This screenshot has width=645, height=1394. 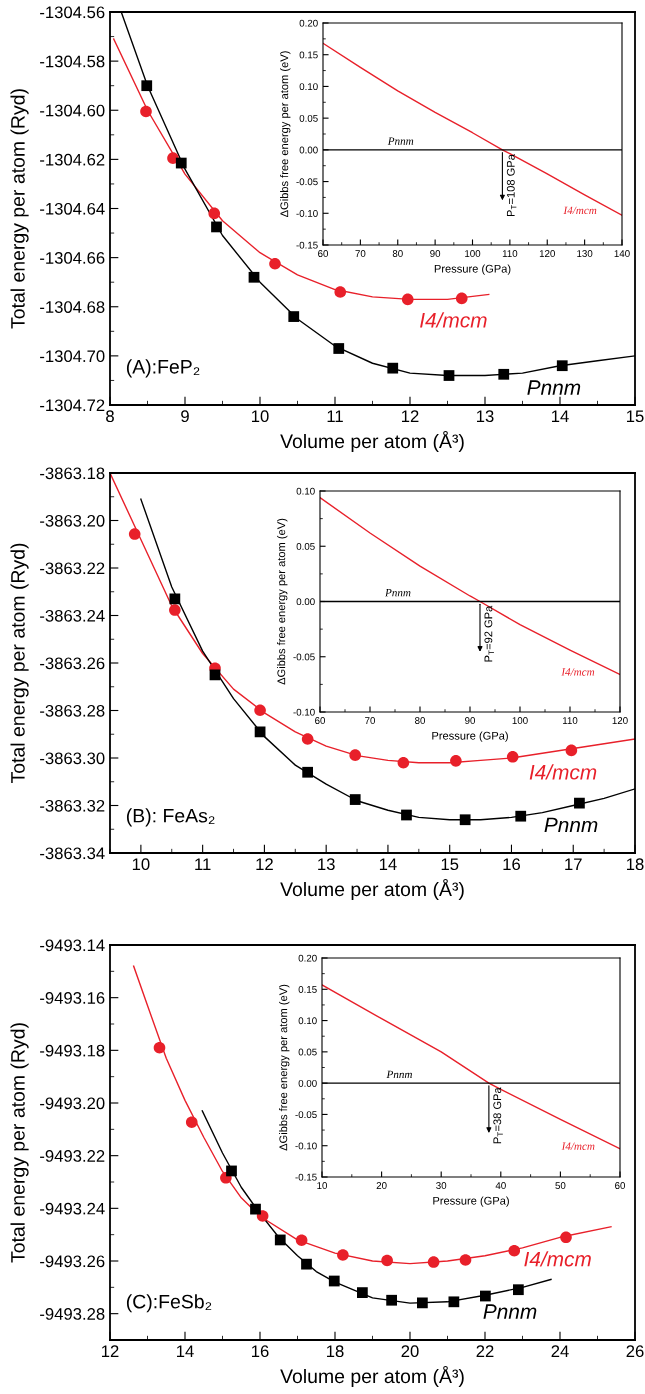 I want to click on y-tick-label: -9493.28, so click(x=72, y=1314).